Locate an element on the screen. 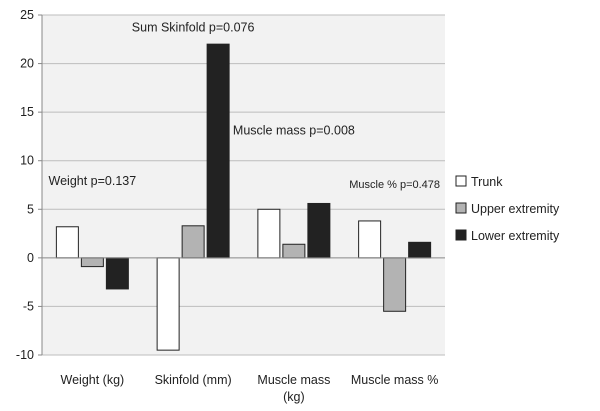  x-category-label: Weight (kg) is located at coordinates (93, 380).